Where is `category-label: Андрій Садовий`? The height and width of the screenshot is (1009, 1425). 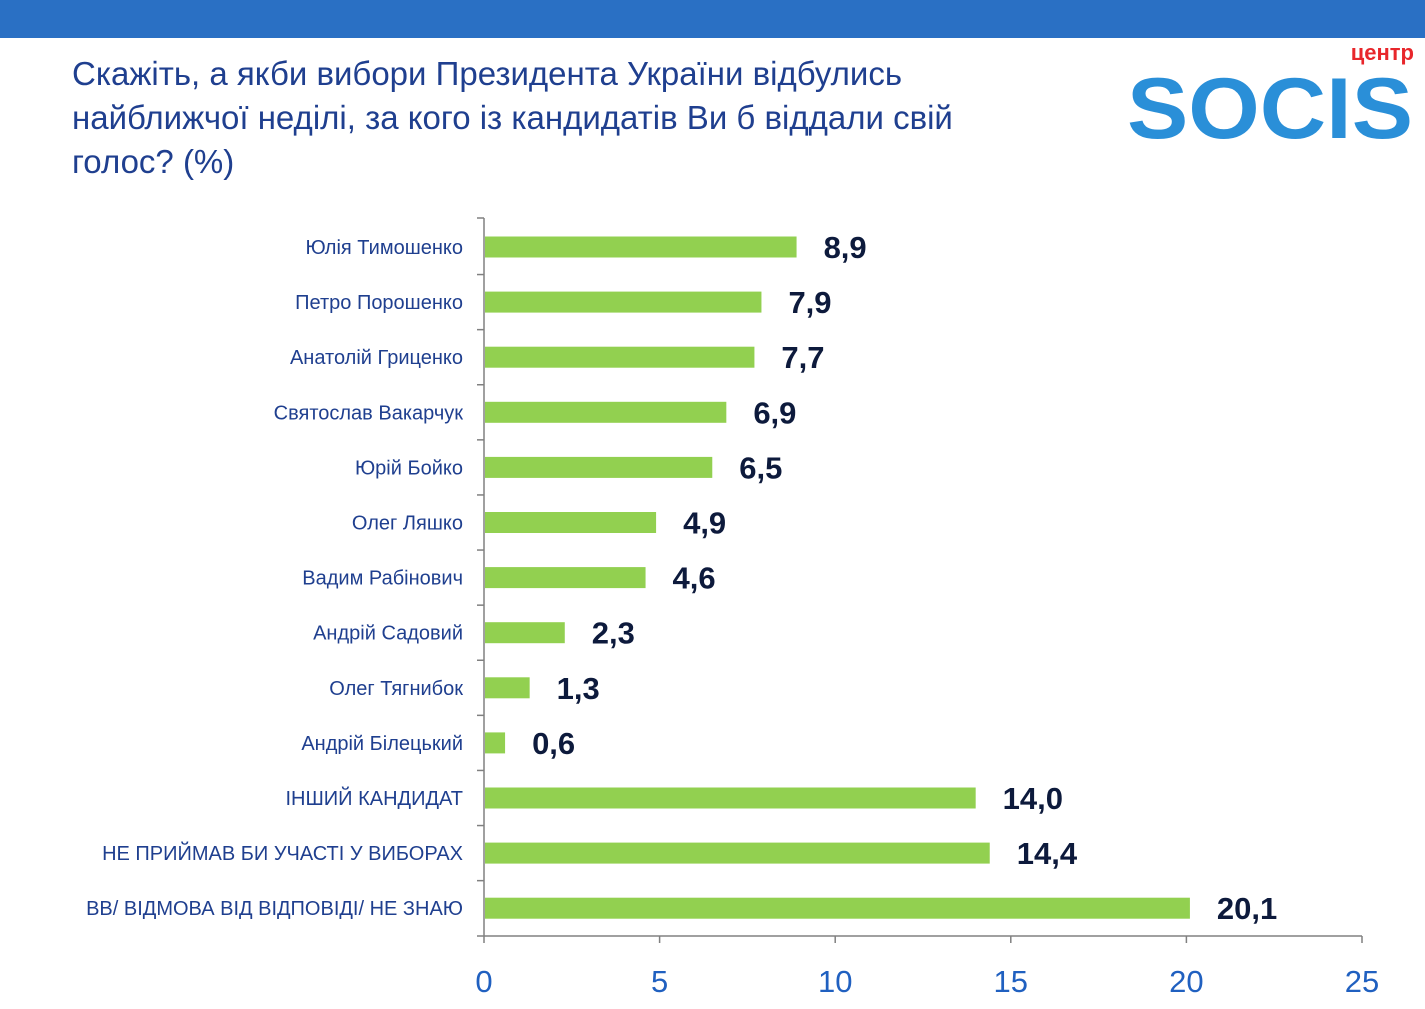
category-label: Андрій Садовий is located at coordinates (388, 634).